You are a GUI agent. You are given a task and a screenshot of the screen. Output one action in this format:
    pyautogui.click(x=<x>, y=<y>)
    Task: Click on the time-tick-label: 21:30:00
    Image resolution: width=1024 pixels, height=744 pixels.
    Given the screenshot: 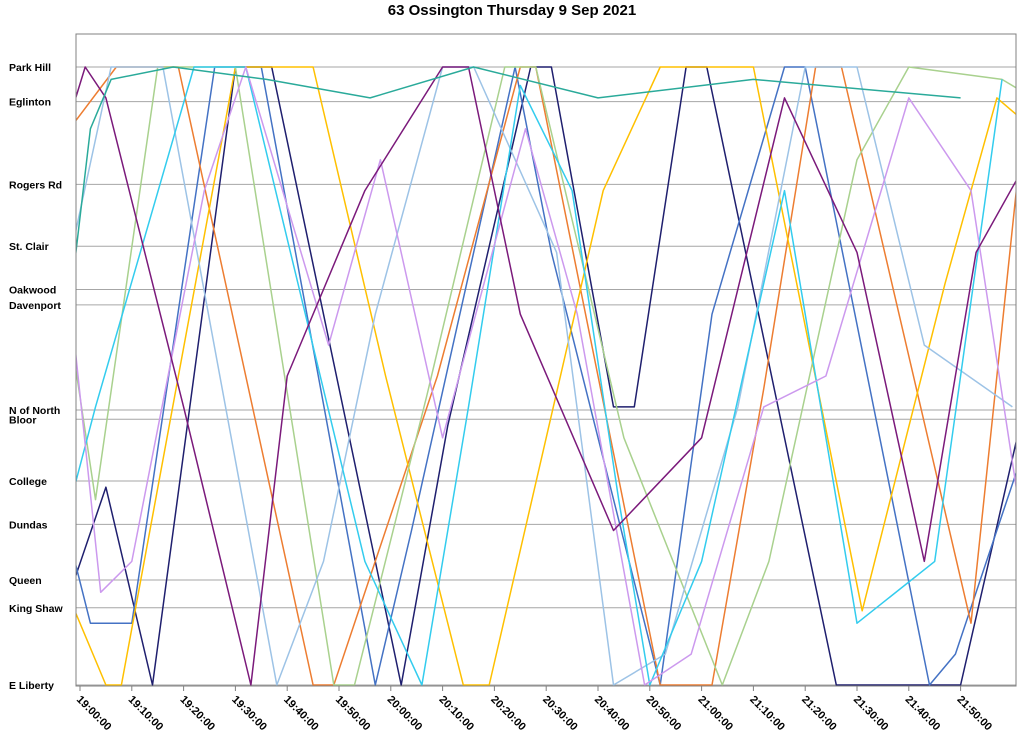 What is the action you would take?
    pyautogui.click(x=871, y=714)
    